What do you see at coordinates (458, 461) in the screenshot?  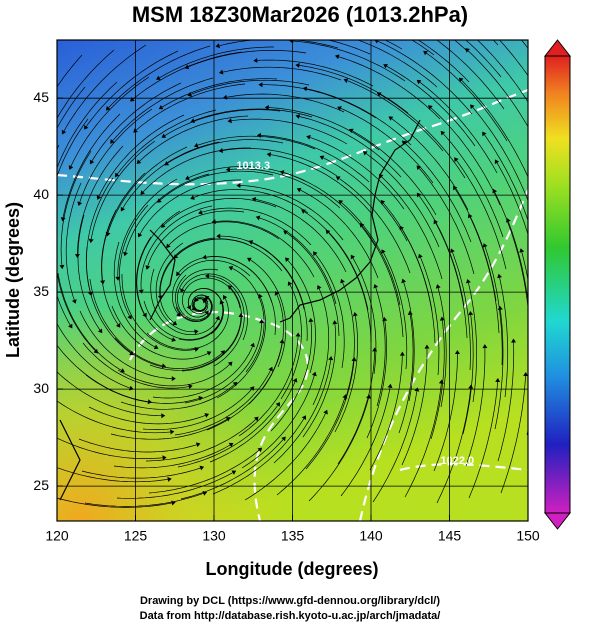 I see `contour-label: 1022.0` at bounding box center [458, 461].